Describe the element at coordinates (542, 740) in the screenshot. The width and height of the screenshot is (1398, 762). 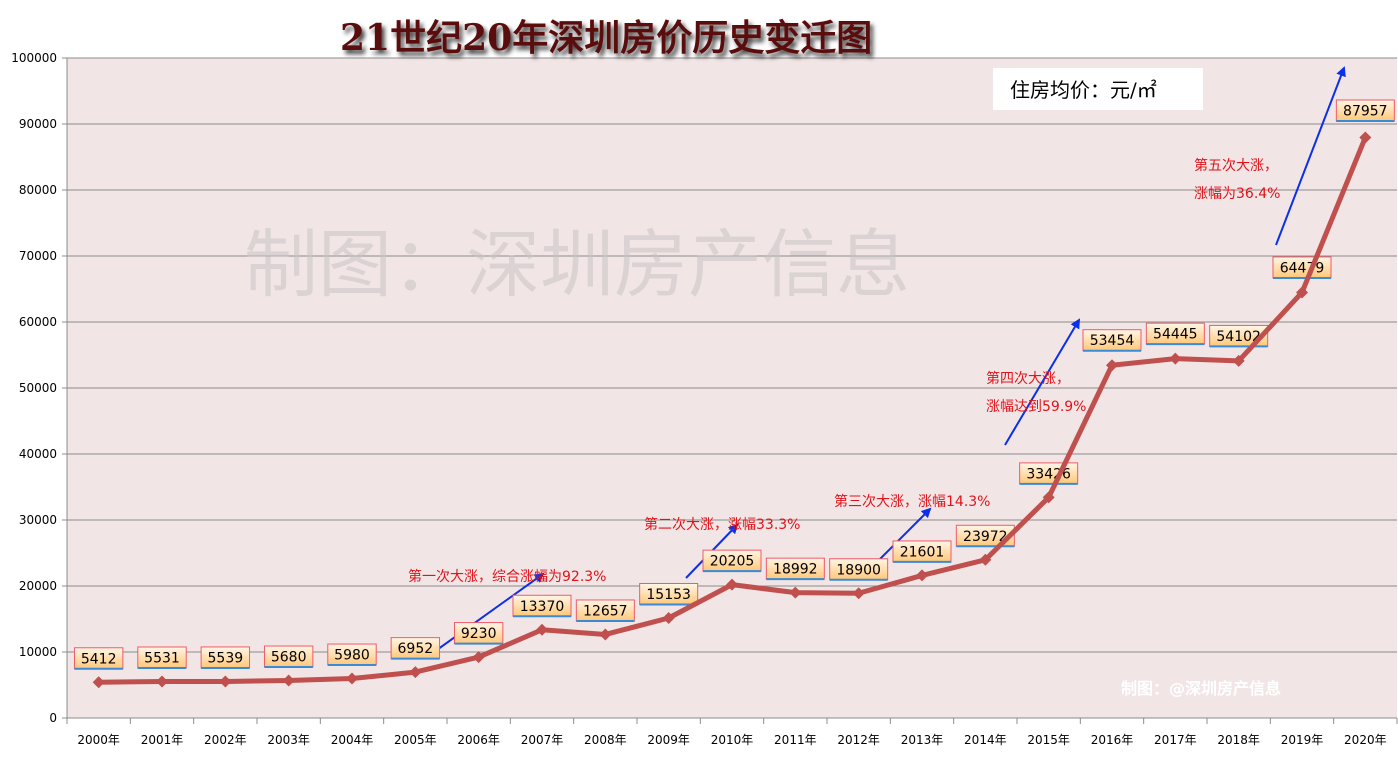
I see `x-tick-label: 2007年` at that location.